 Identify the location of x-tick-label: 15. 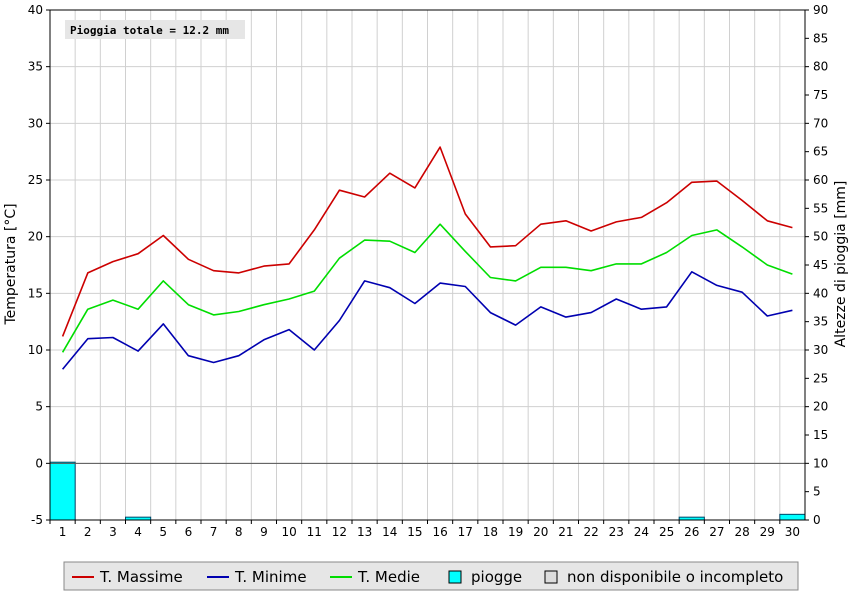
(414, 532).